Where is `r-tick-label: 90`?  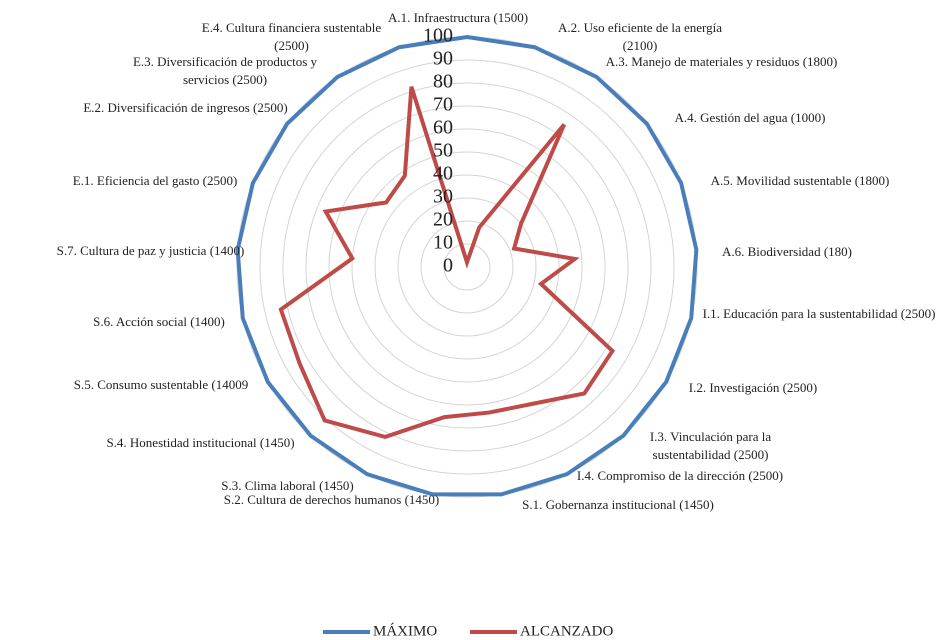
r-tick-label: 90 is located at coordinates (443, 59).